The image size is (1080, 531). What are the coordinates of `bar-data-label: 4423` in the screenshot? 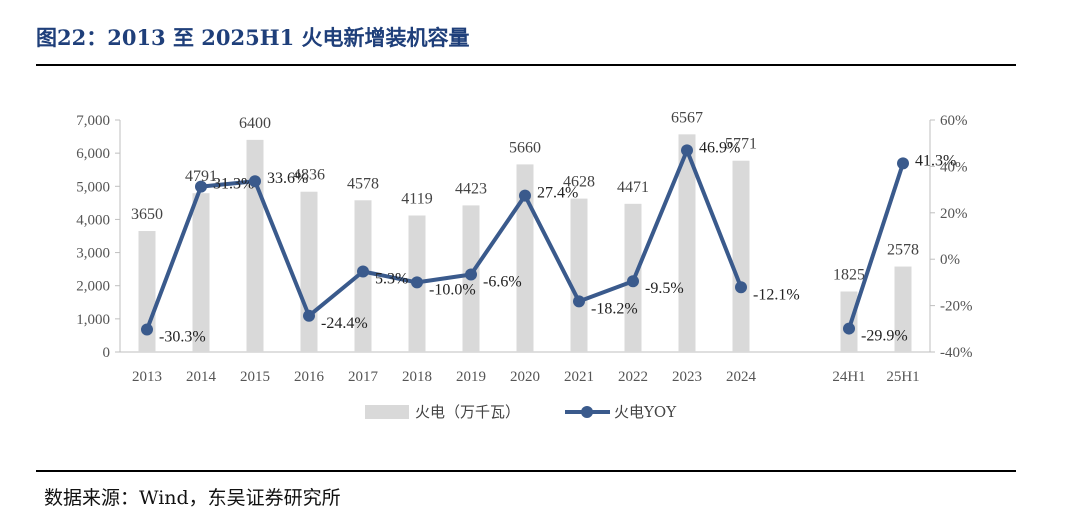 It's located at (471, 188).